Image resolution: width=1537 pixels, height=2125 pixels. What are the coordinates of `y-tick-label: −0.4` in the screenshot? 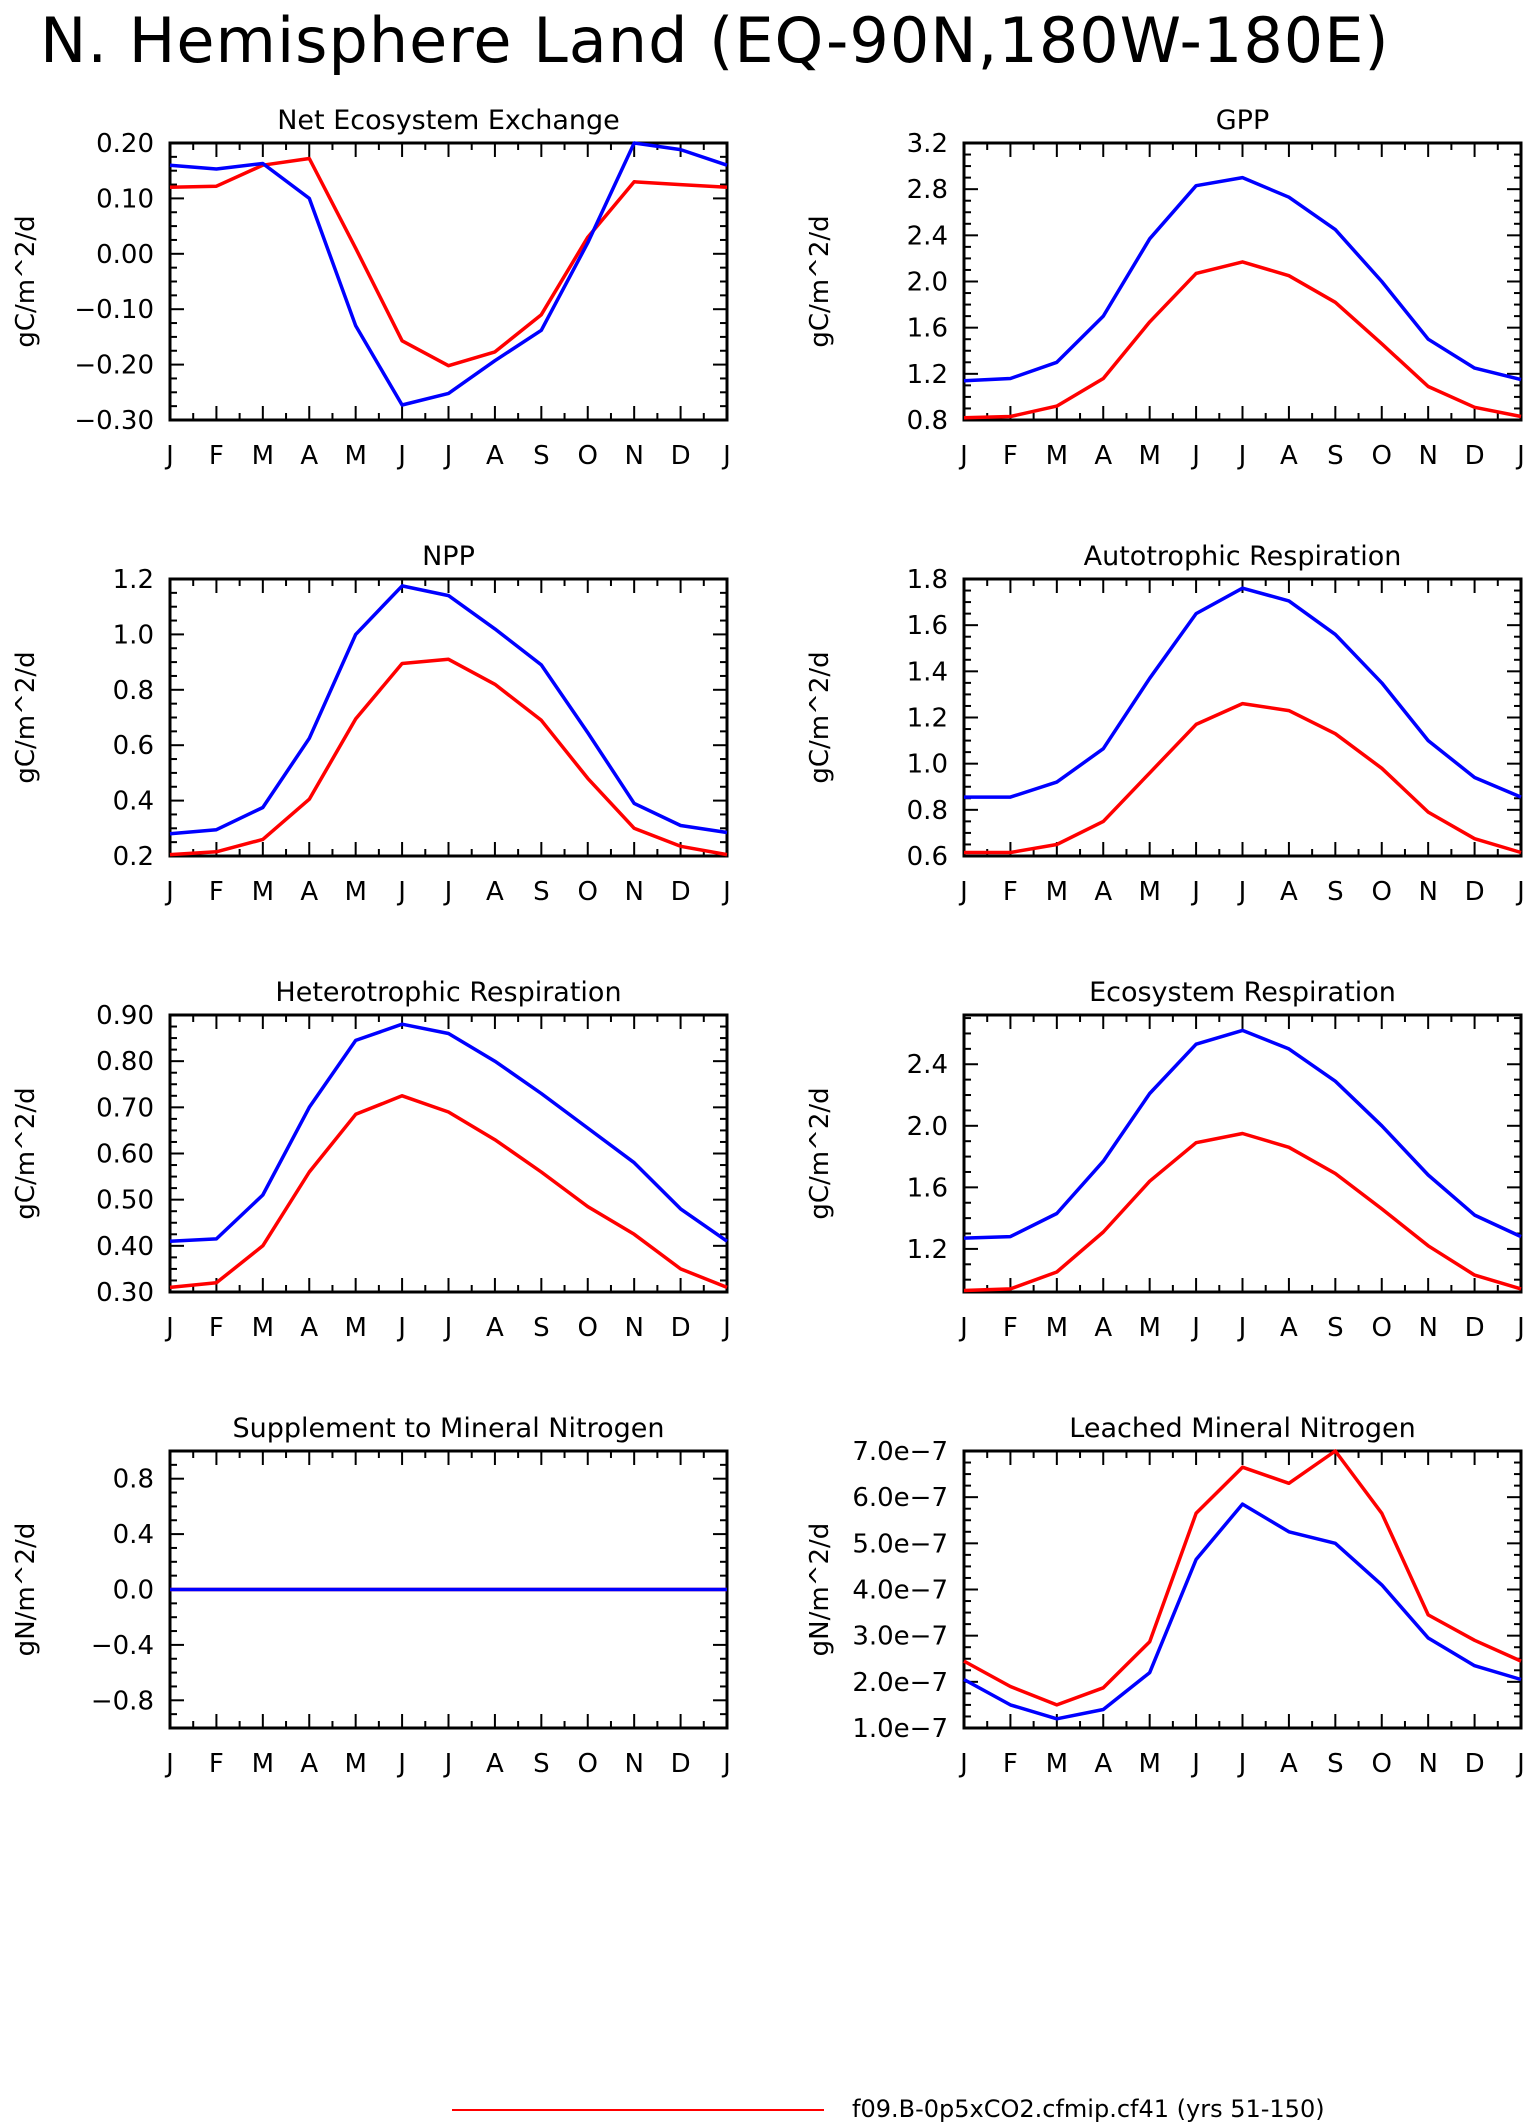 It's located at (122, 1646).